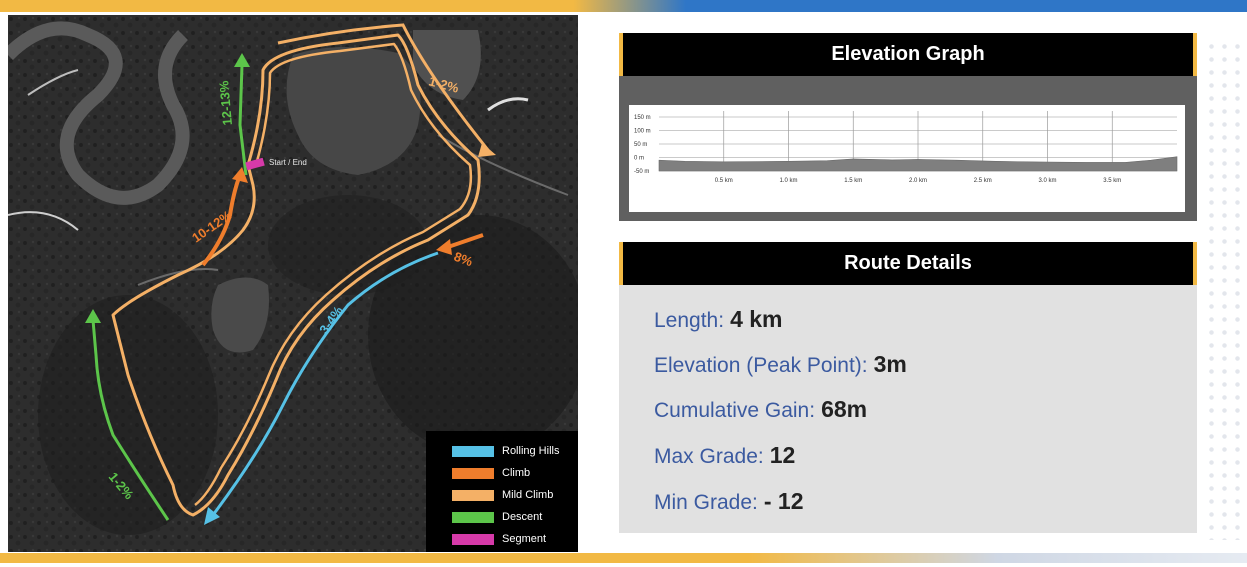  Describe the element at coordinates (623, 558) in the screenshot. I see `bottom-accent-bar` at that location.